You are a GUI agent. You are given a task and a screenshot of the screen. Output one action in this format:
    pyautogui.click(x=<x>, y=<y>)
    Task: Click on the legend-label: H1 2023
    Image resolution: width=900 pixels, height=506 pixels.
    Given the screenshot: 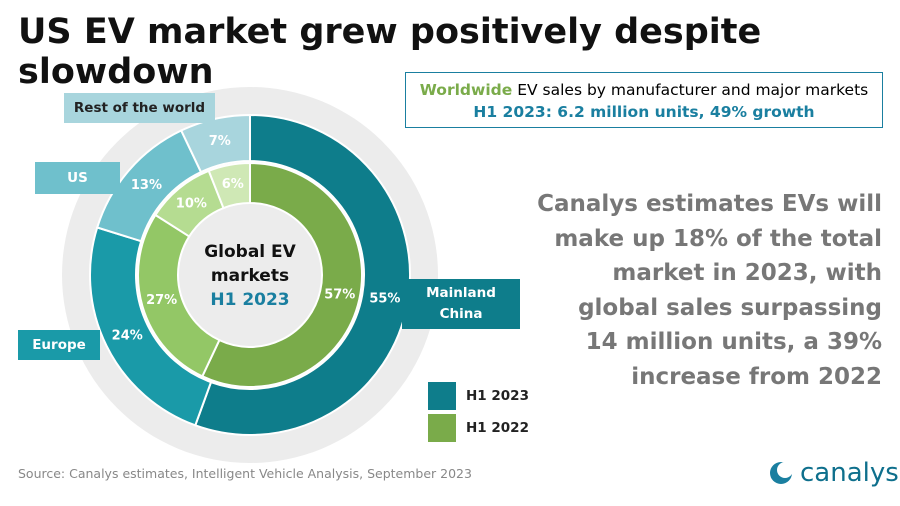 What is the action you would take?
    pyautogui.click(x=497, y=396)
    